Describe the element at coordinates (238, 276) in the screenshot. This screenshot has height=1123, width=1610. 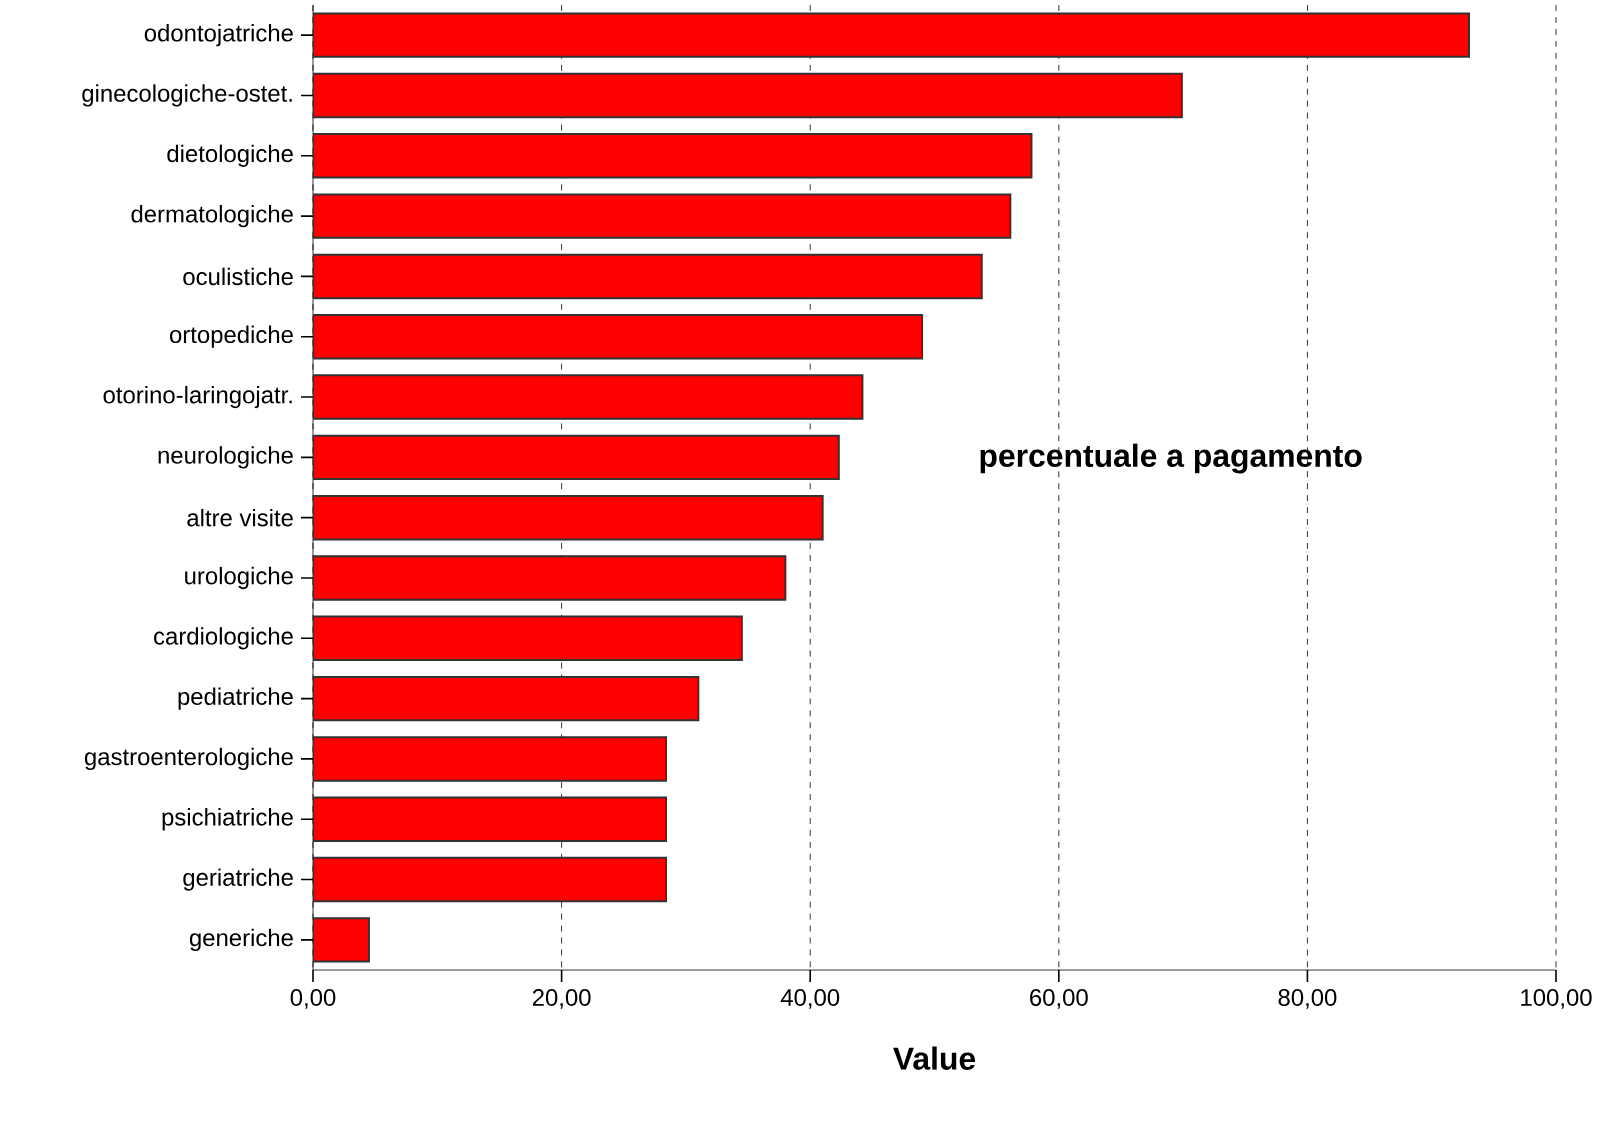
I see `y-tick-label: oculistiche` at that location.